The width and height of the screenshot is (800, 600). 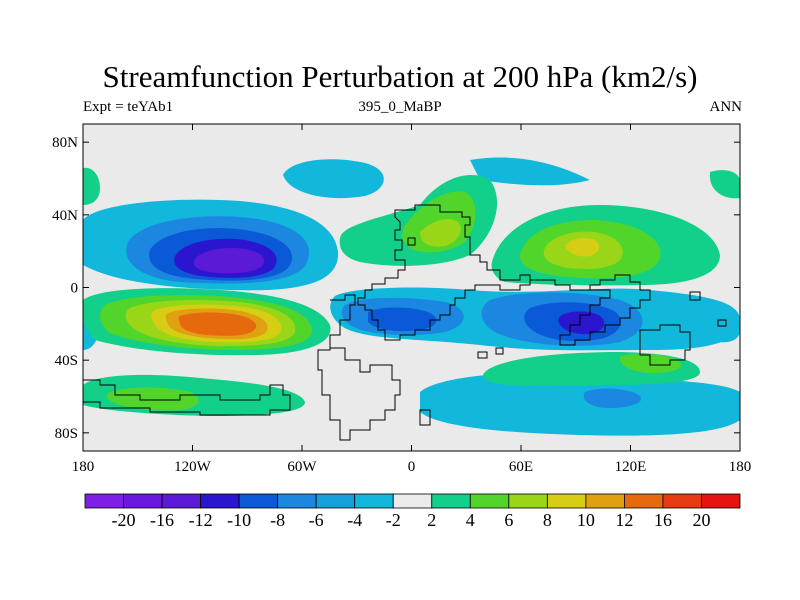 What do you see at coordinates (547, 520) in the screenshot?
I see `colorbar-label: 8` at bounding box center [547, 520].